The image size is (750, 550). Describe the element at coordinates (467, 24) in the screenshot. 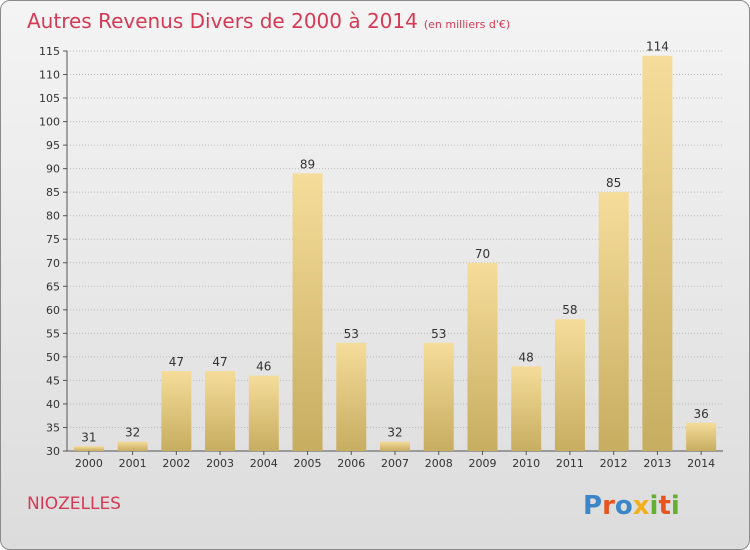

I see `title-unit: (en milliers d'€)` at that location.